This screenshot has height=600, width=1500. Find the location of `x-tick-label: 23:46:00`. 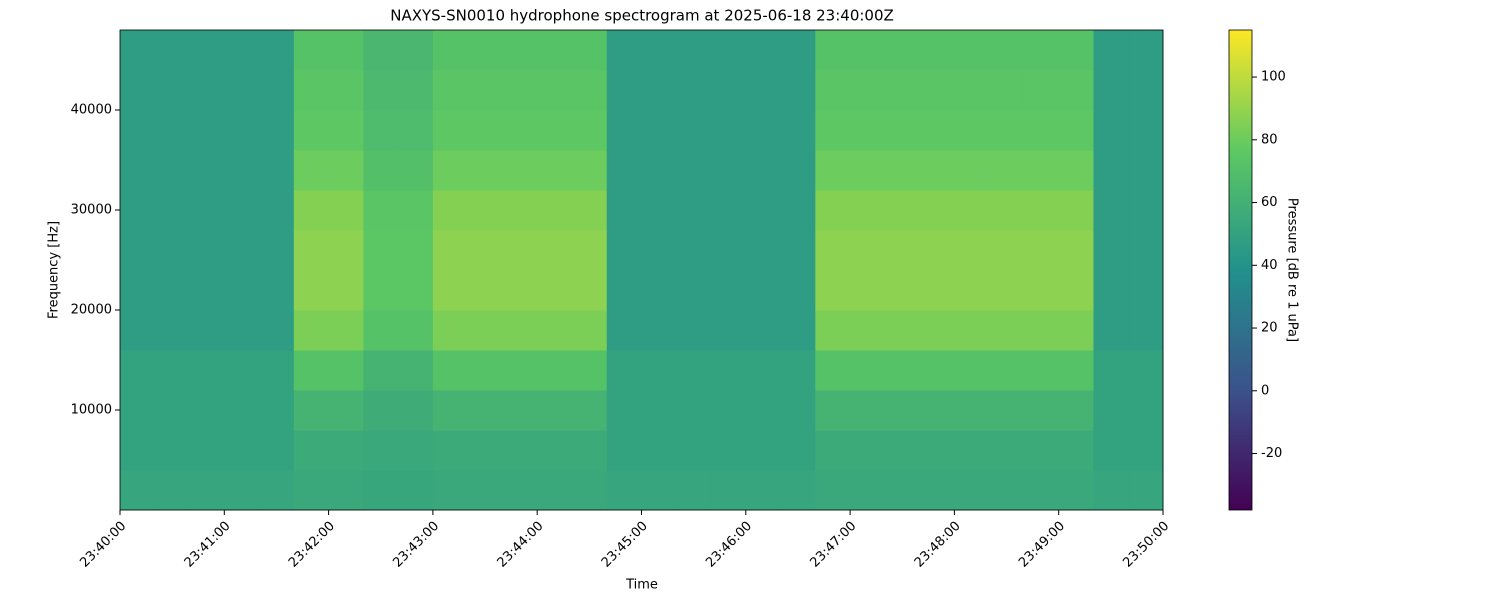

x-tick-label: 23:46:00 is located at coordinates (729, 545).